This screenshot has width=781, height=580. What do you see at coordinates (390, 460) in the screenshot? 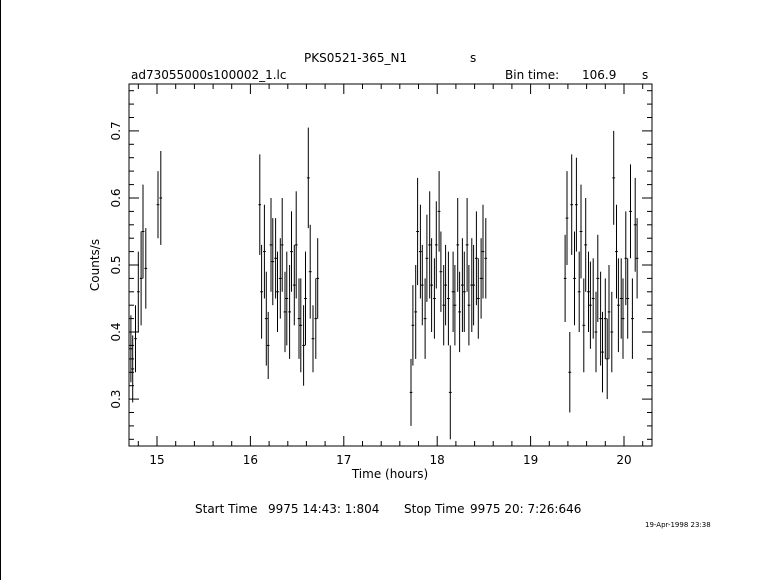
I see `x-tick-labels: 15 16 17 18 19 20` at bounding box center [390, 460].